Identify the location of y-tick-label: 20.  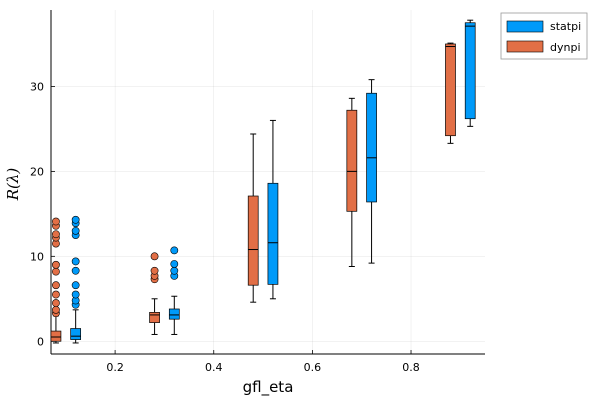
(37, 171).